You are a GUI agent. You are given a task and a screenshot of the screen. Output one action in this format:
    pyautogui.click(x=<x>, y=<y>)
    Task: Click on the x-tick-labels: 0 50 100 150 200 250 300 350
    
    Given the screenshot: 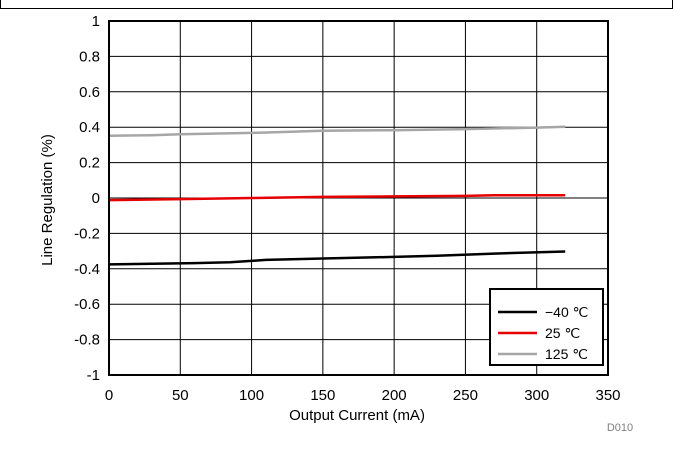 What is the action you would take?
    pyautogui.click(x=363, y=395)
    